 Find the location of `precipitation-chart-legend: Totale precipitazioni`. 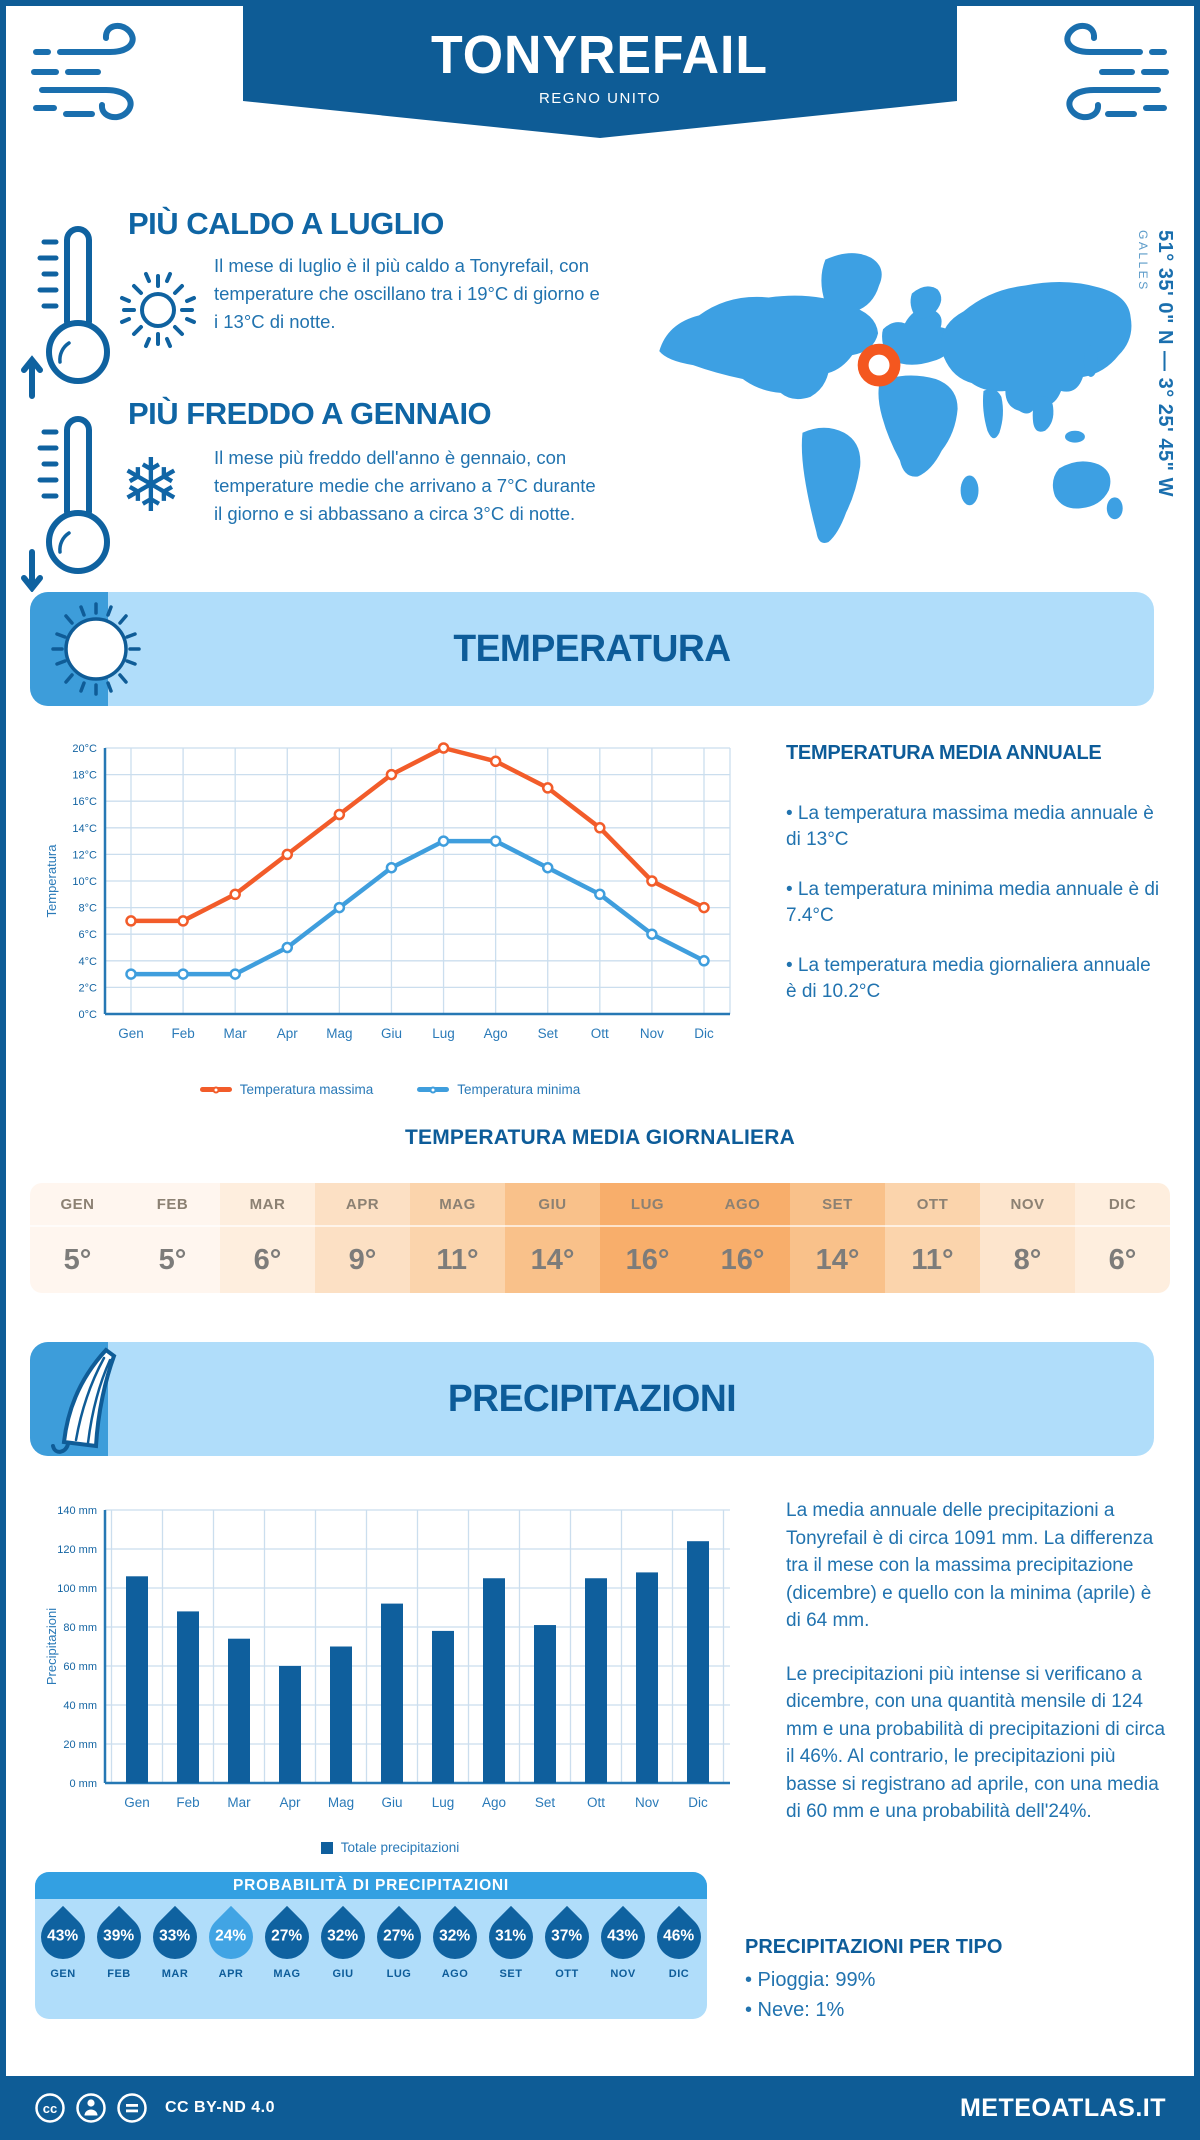

precipitation-chart-legend: Totale precipitazioni is located at coordinates (390, 1847).